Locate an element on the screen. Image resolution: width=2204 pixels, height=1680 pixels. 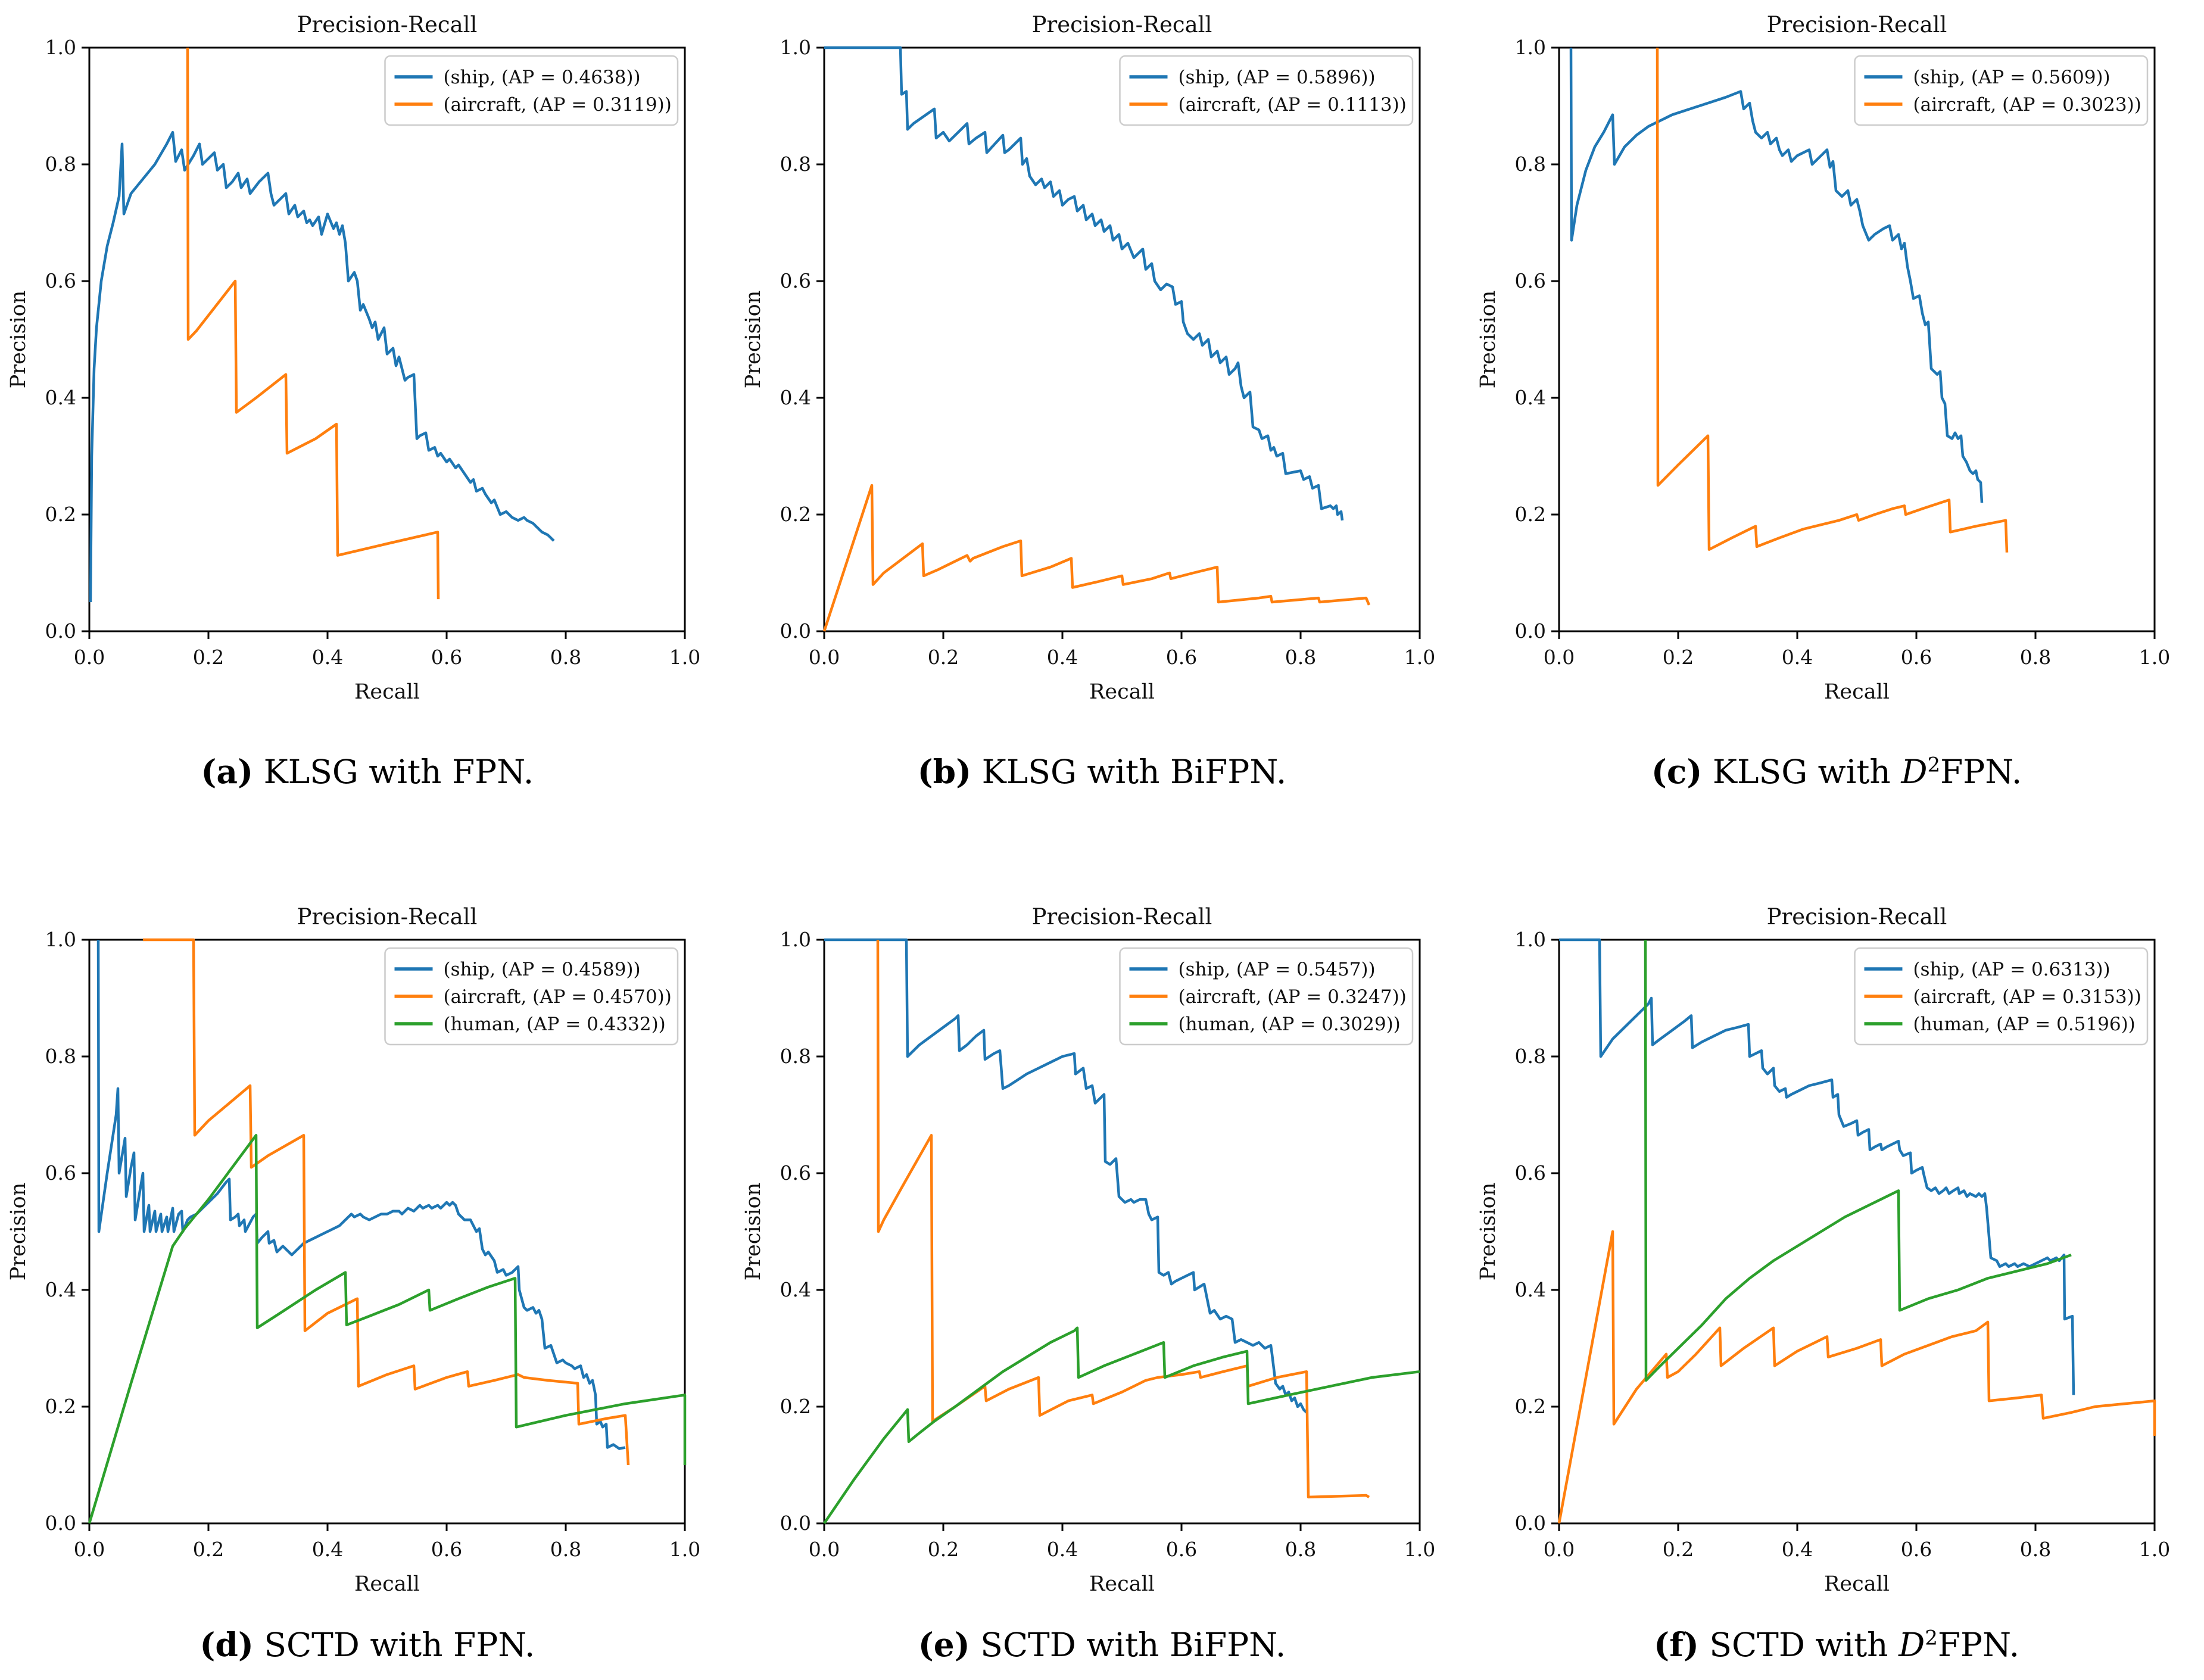
legend-label-ship: (ship, (AP = 0.6313)) is located at coordinates (2011, 969).